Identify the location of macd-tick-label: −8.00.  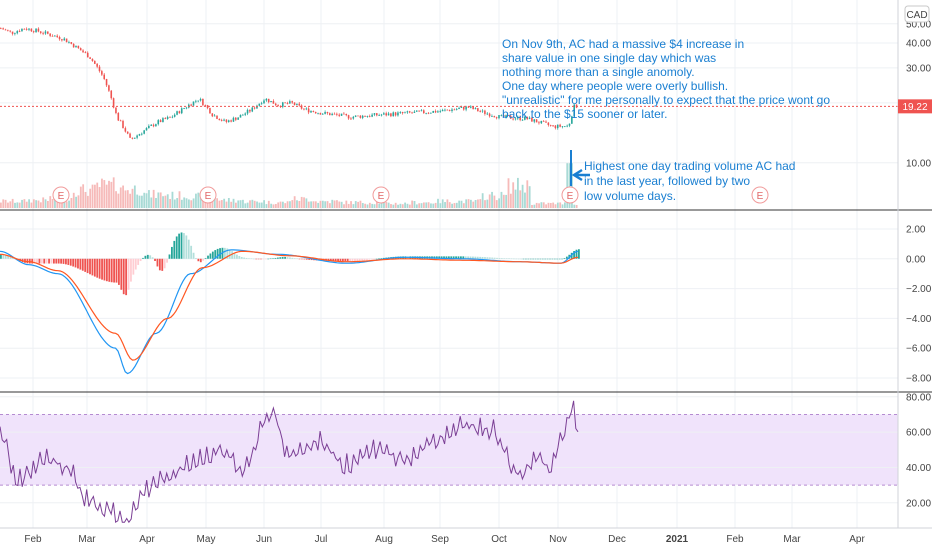
(919, 379).